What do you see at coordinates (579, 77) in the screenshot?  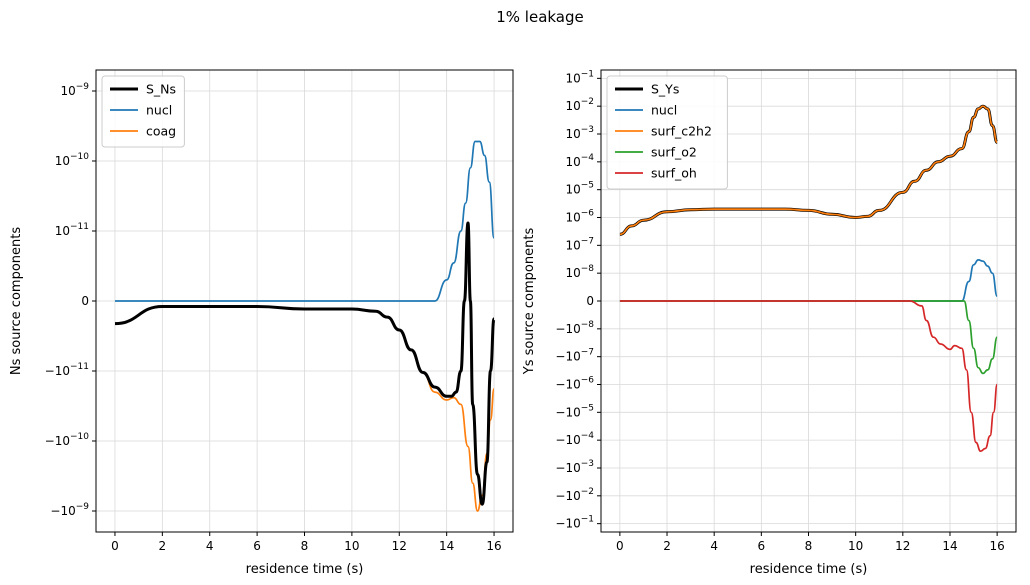 I see `y-tick-label: 10⁻¹` at bounding box center [579, 77].